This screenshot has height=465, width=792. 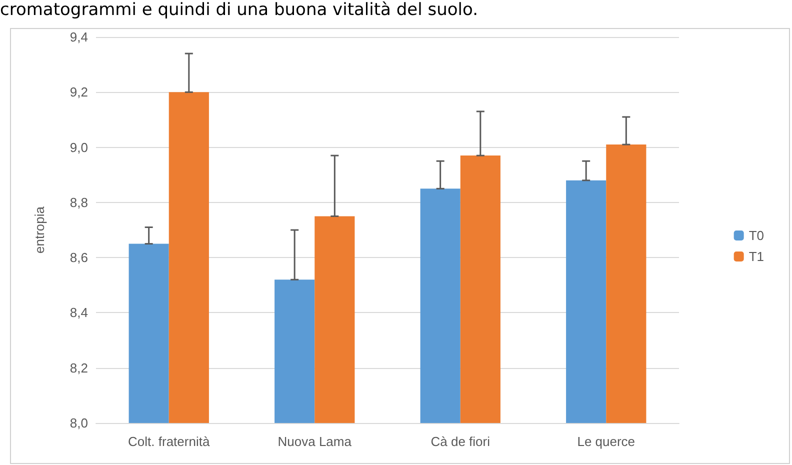 I want to click on x-tick-label: Colt. fraternità, so click(x=169, y=441).